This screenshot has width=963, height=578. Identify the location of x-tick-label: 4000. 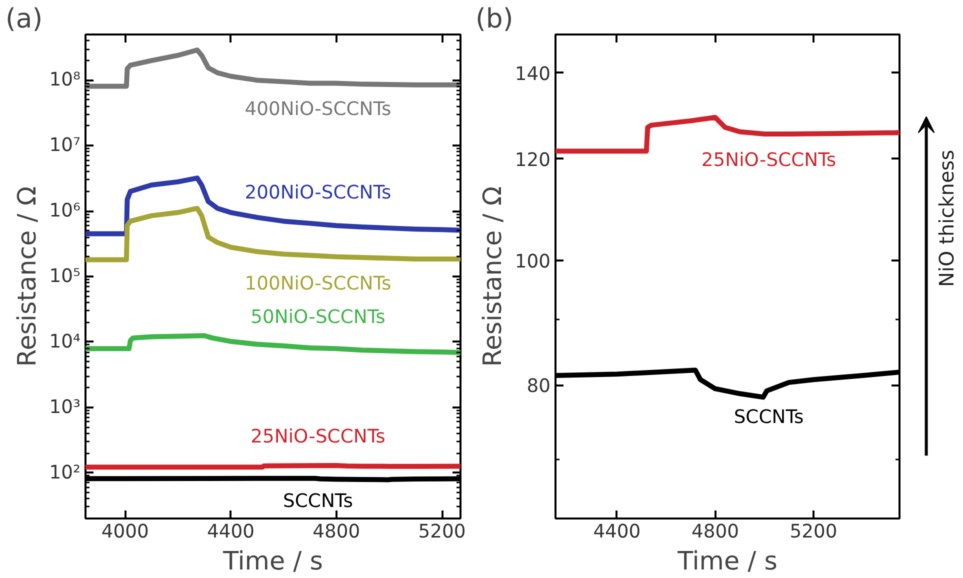
(125, 532).